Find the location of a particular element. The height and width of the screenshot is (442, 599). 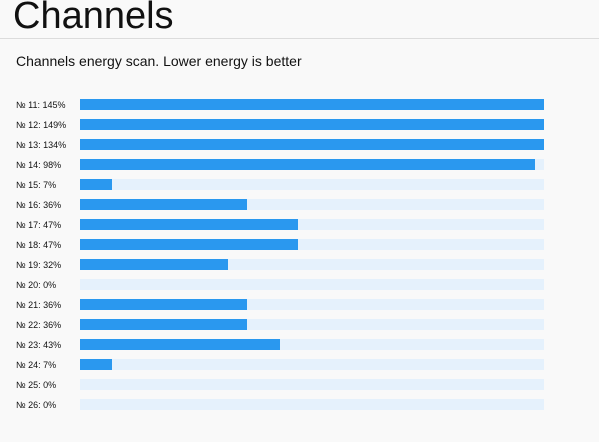

channel-row: № 15: 7% is located at coordinates (299, 186).